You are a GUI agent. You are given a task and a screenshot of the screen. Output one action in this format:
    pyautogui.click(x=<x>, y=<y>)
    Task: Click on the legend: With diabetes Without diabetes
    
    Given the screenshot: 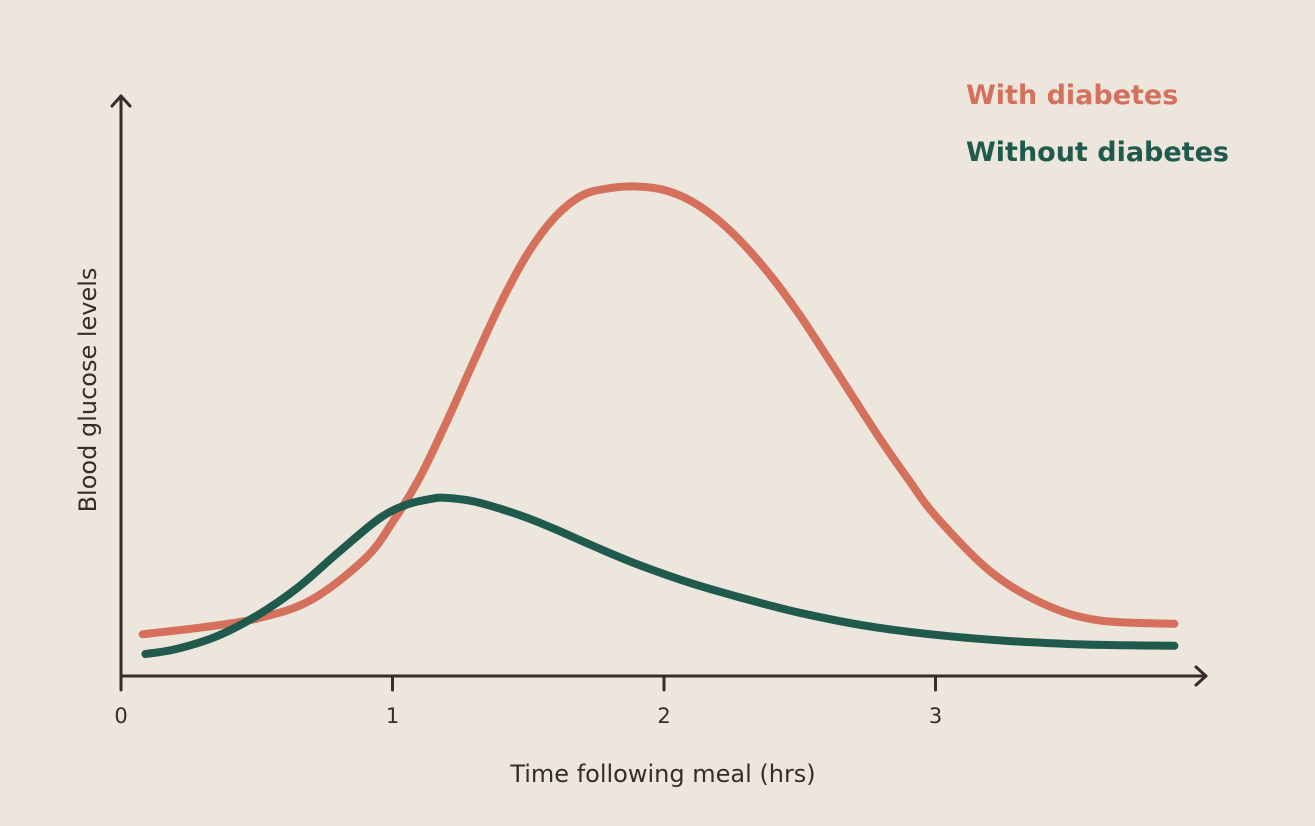 What is the action you would take?
    pyautogui.click(x=1097, y=124)
    